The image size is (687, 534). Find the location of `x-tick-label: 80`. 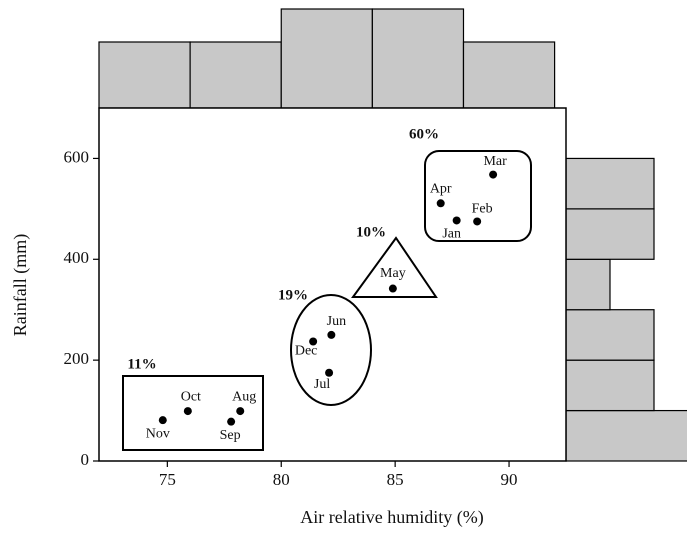

x-tick-label: 80 is located at coordinates (281, 479).